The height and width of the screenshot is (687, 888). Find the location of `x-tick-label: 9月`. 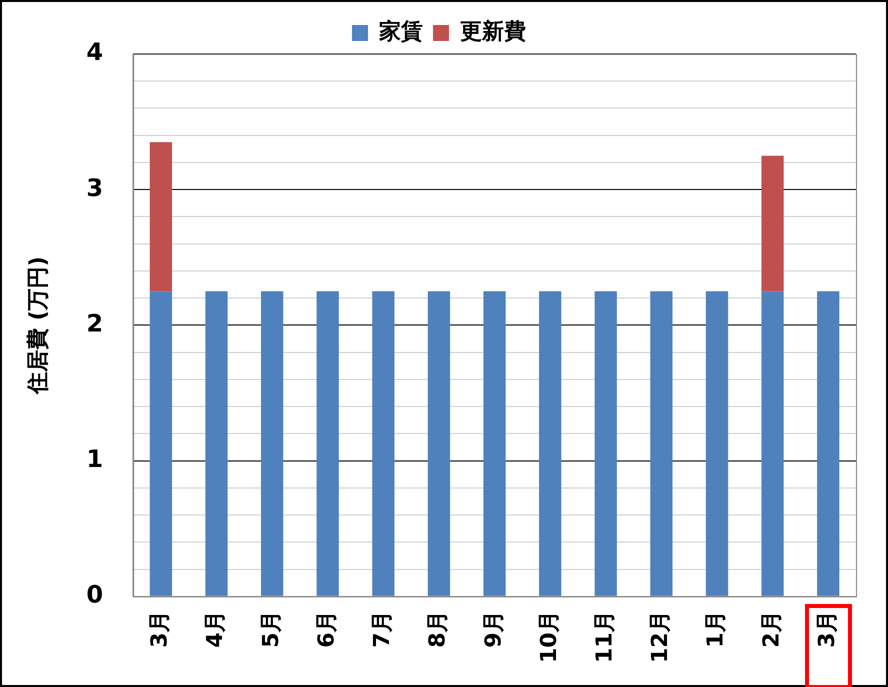

x-tick-label: 9月 is located at coordinates (493, 629).